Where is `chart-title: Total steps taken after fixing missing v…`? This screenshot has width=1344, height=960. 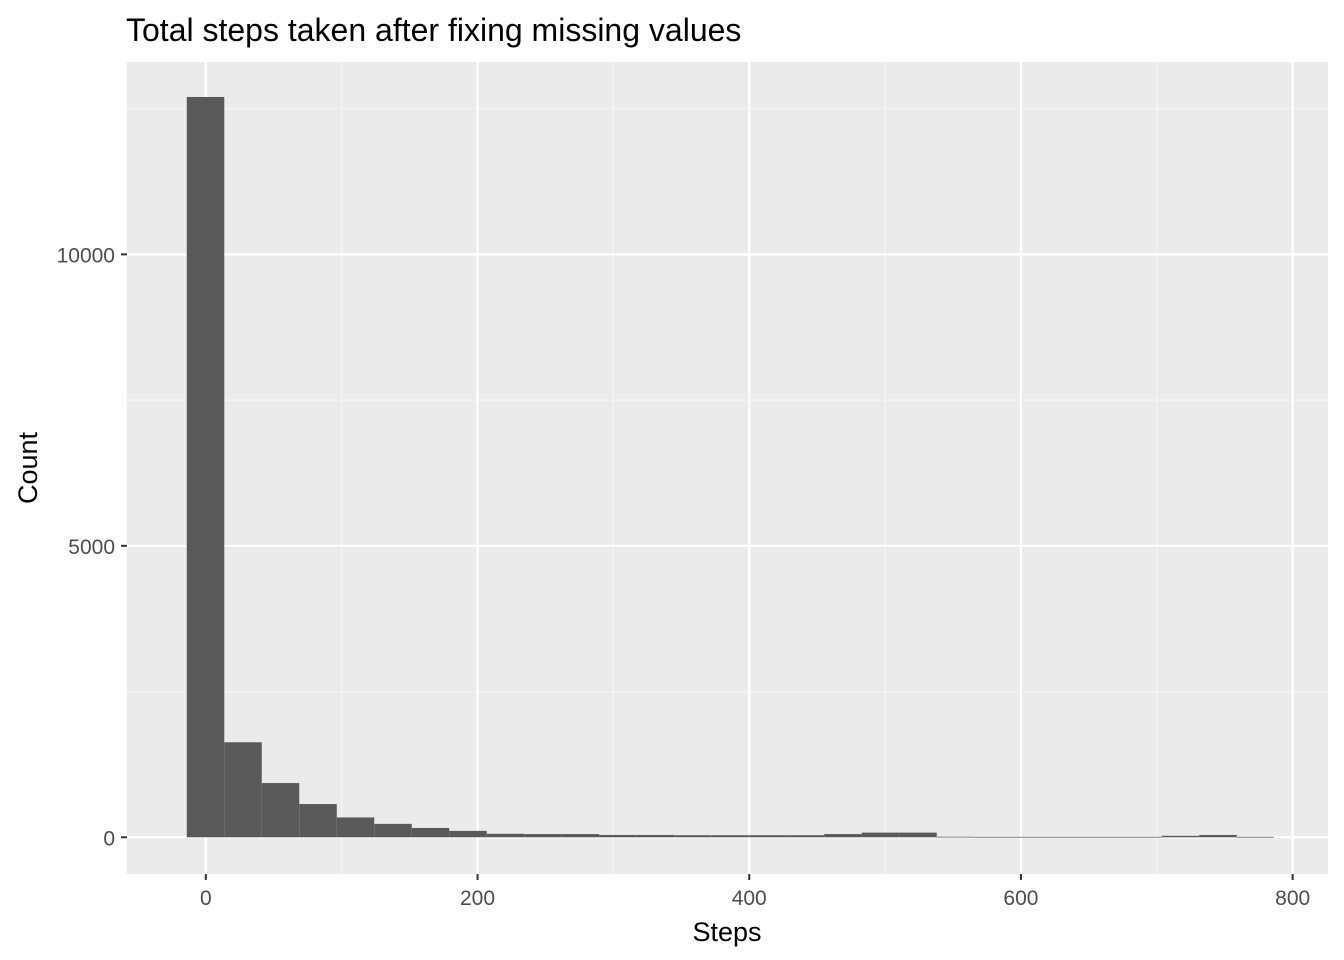
chart-title: Total steps taken after fixing missing v… is located at coordinates (433, 30).